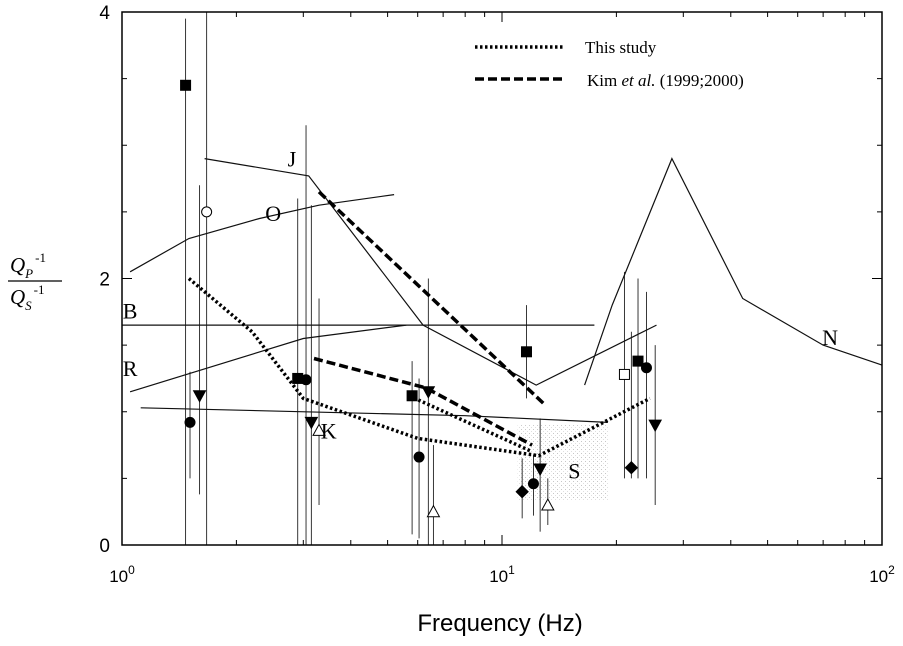  What do you see at coordinates (130, 310) in the screenshot?
I see `curve-label-b: B` at bounding box center [130, 310].